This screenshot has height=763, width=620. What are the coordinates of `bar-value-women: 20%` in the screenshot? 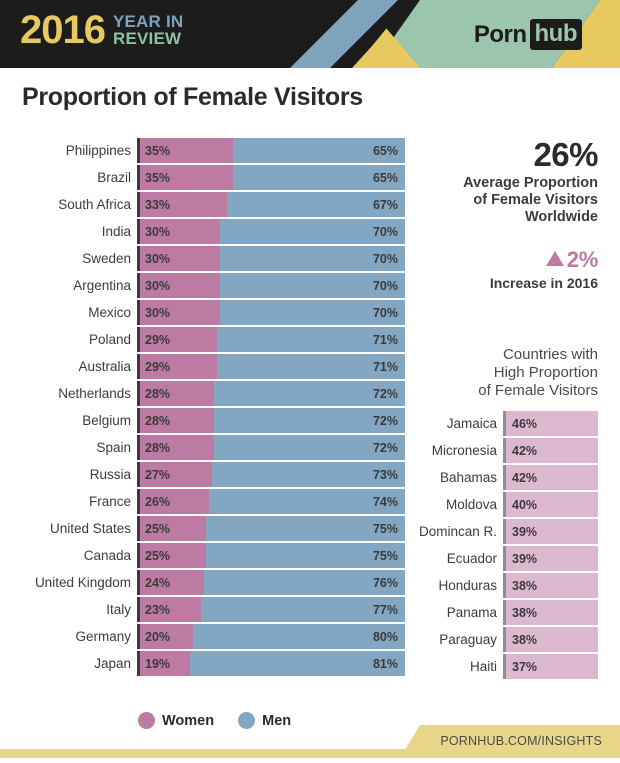 It's located at (158, 636).